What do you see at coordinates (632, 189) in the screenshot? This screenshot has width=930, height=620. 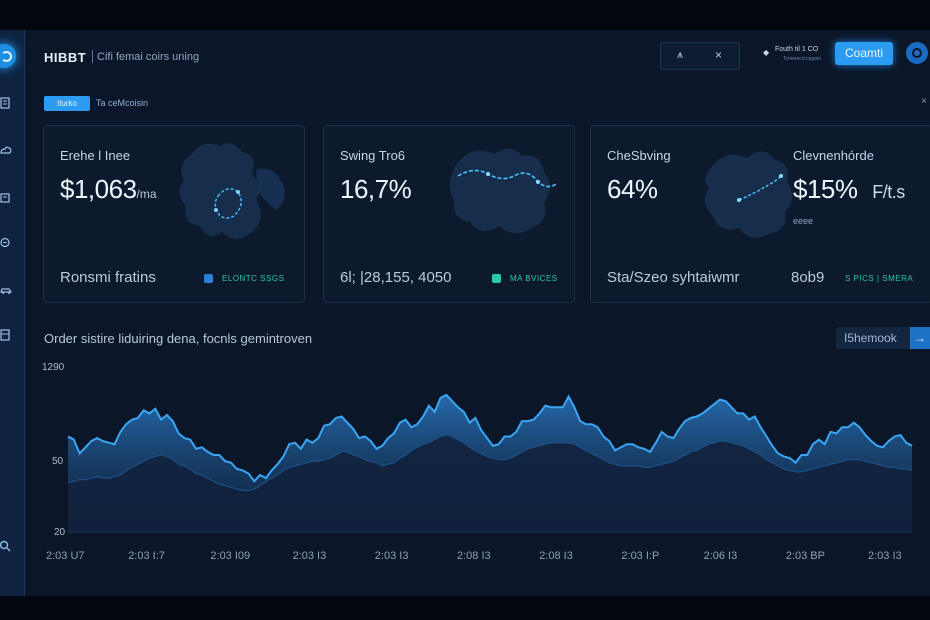 I see `card-value: 64%` at bounding box center [632, 189].